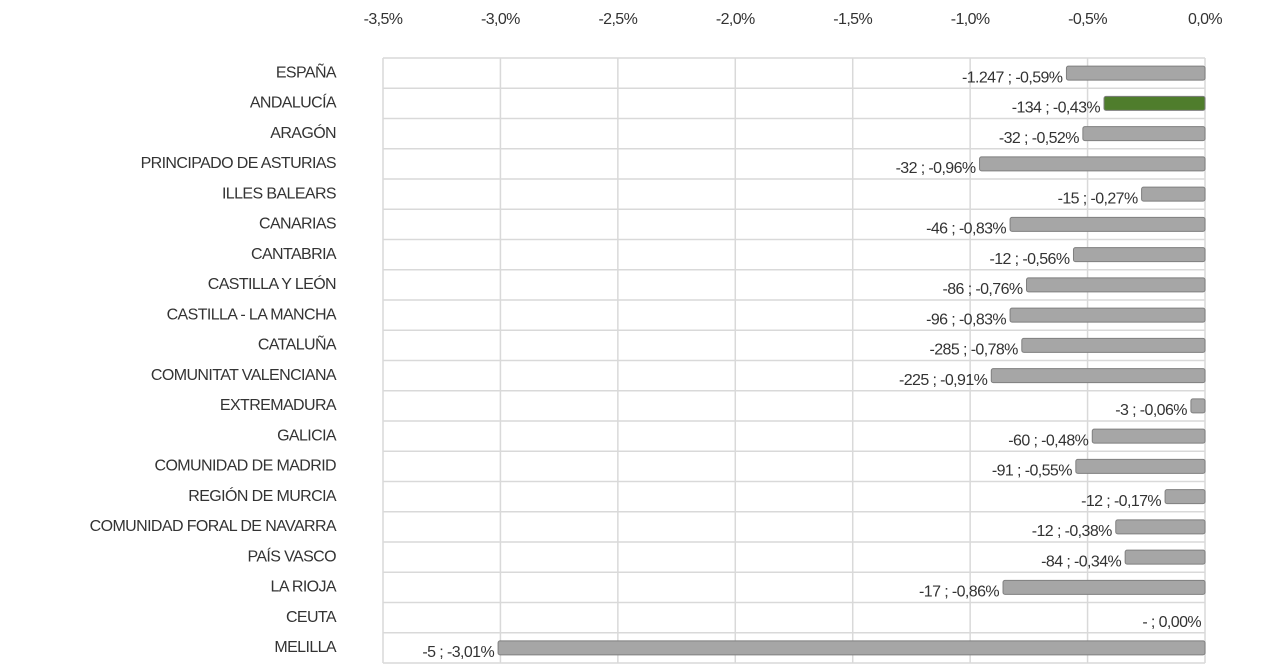 The height and width of the screenshot is (664, 1274). What do you see at coordinates (970, 19) in the screenshot?
I see `x-tick-label: -1,0%` at bounding box center [970, 19].